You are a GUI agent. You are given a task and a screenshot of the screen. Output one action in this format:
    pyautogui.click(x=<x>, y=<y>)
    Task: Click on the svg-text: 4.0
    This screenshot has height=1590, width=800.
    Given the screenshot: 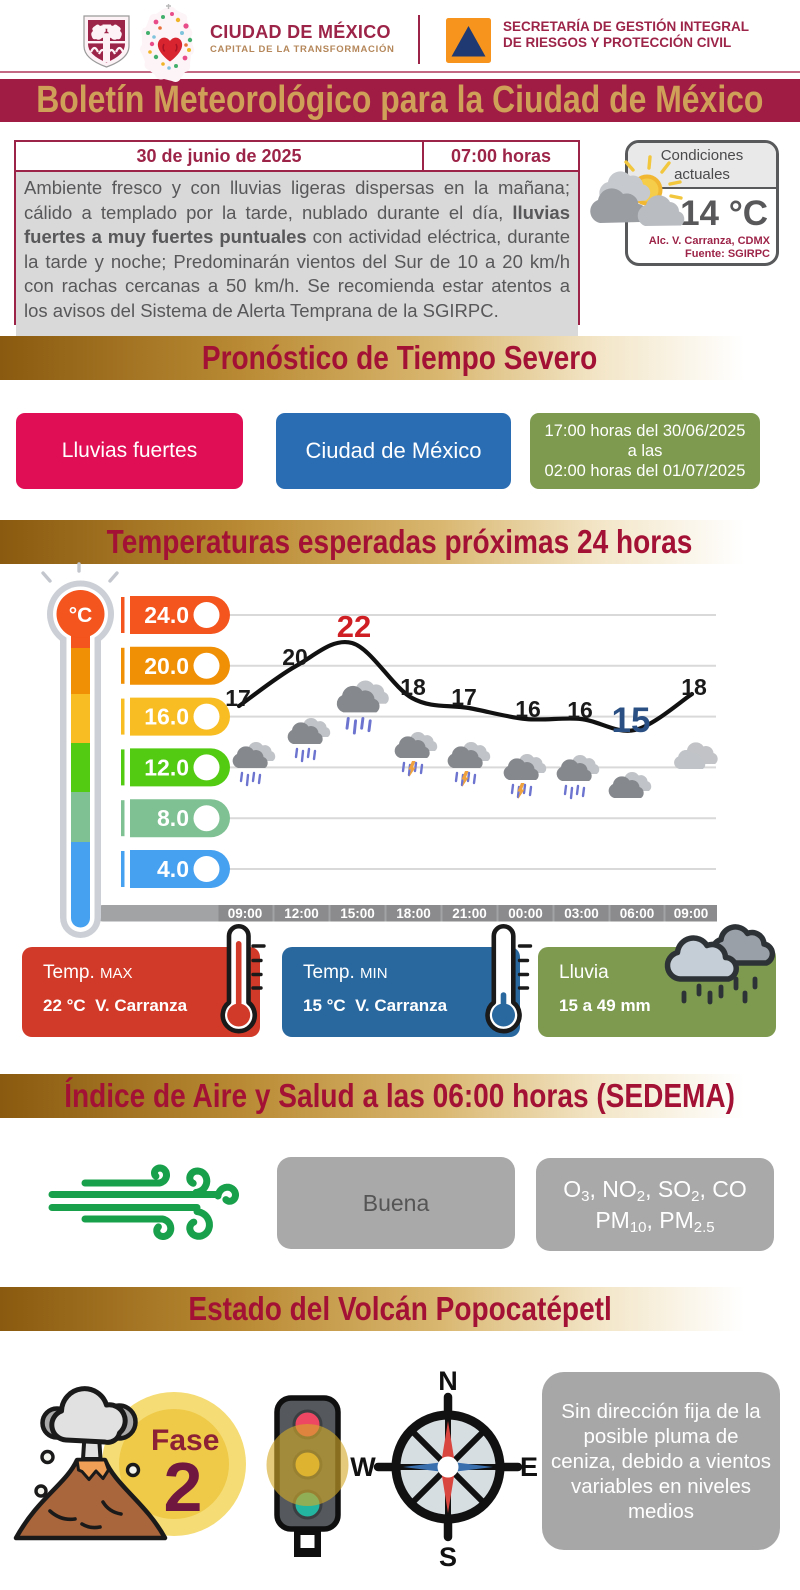 What is the action you would take?
    pyautogui.click(x=173, y=869)
    